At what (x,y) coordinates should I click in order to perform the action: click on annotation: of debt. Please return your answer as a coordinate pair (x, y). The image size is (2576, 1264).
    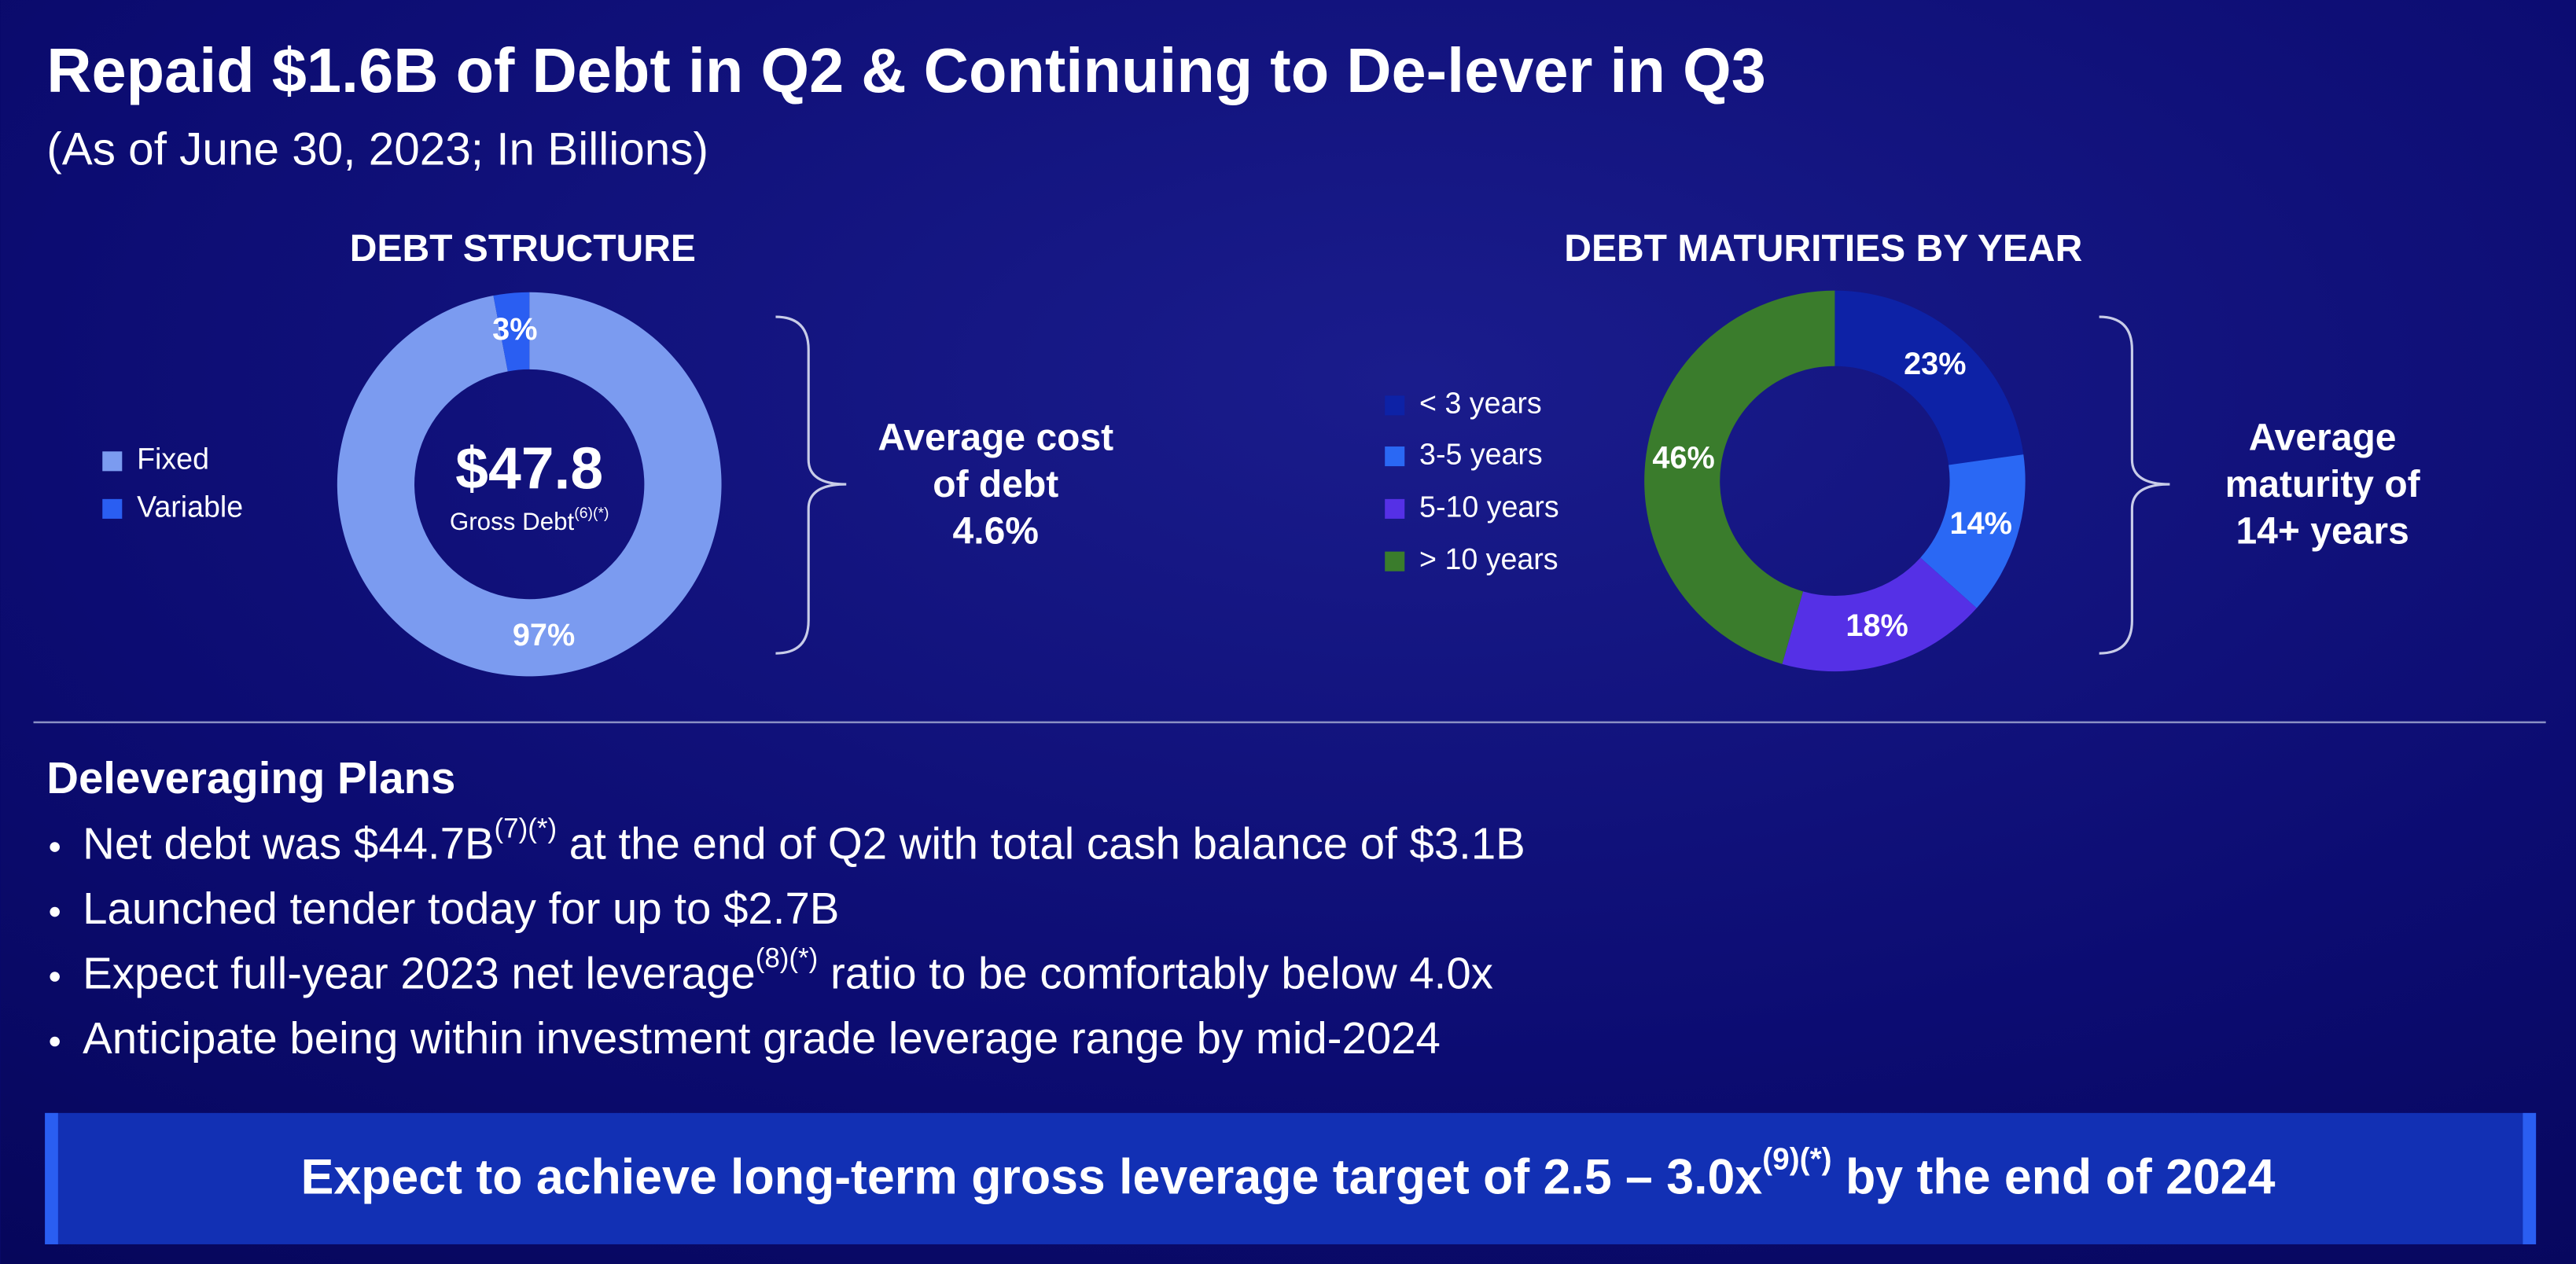
    Looking at the image, I should click on (996, 484).